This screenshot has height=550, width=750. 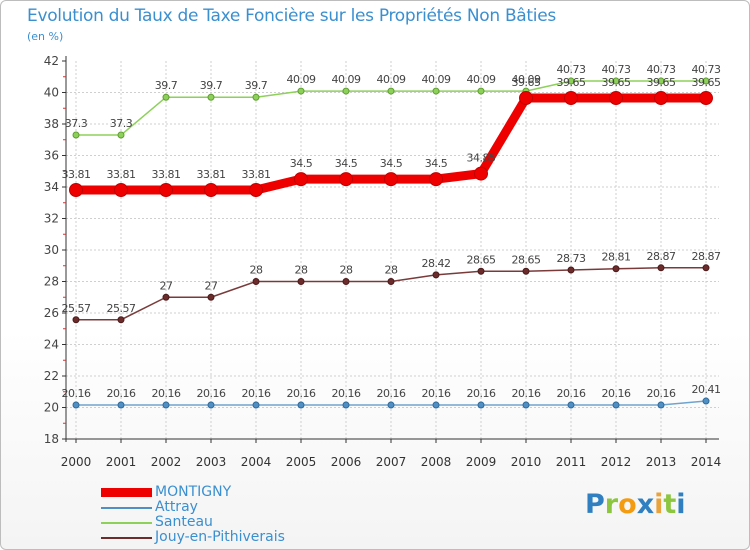 What do you see at coordinates (616, 82) in the screenshot?
I see `data-label-montigny-2012: 39.65` at bounding box center [616, 82].